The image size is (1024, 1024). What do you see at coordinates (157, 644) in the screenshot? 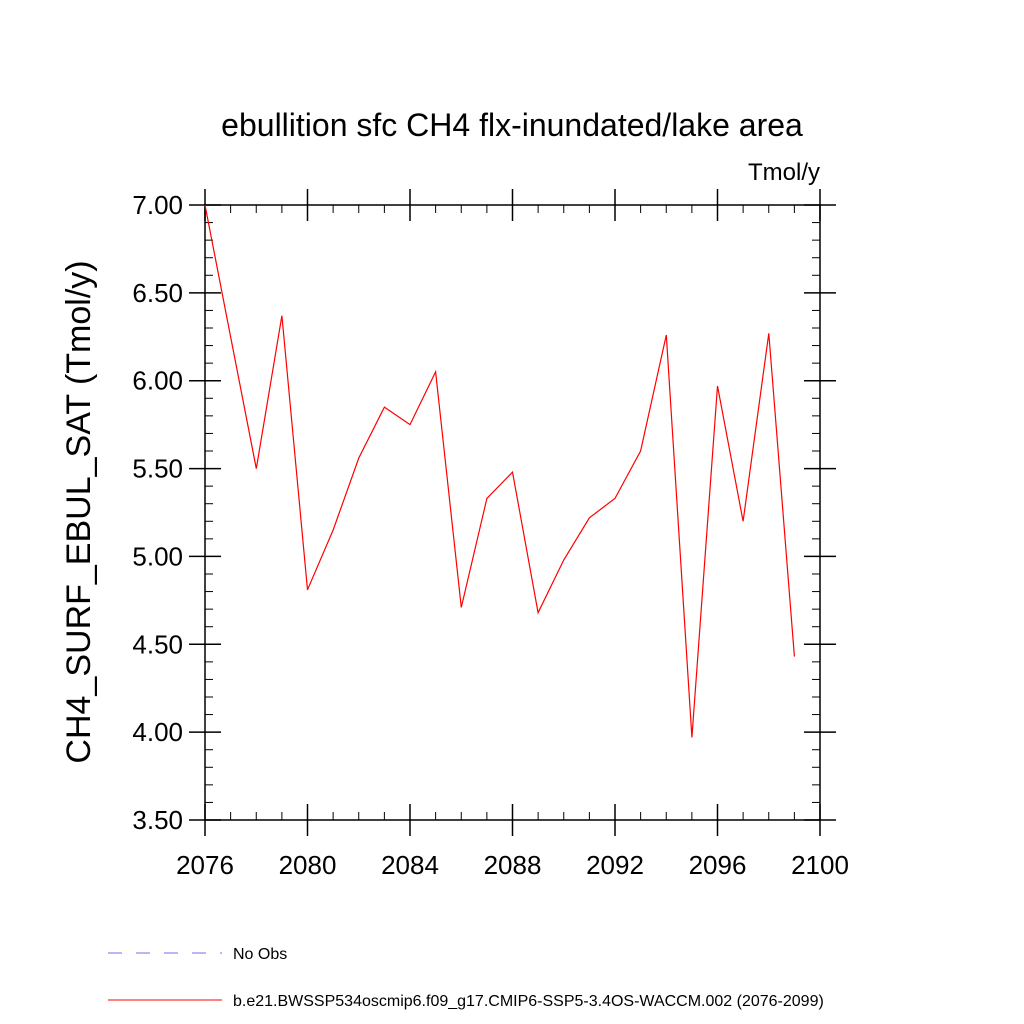
I see `y-tick-label: 4.50` at bounding box center [157, 644].